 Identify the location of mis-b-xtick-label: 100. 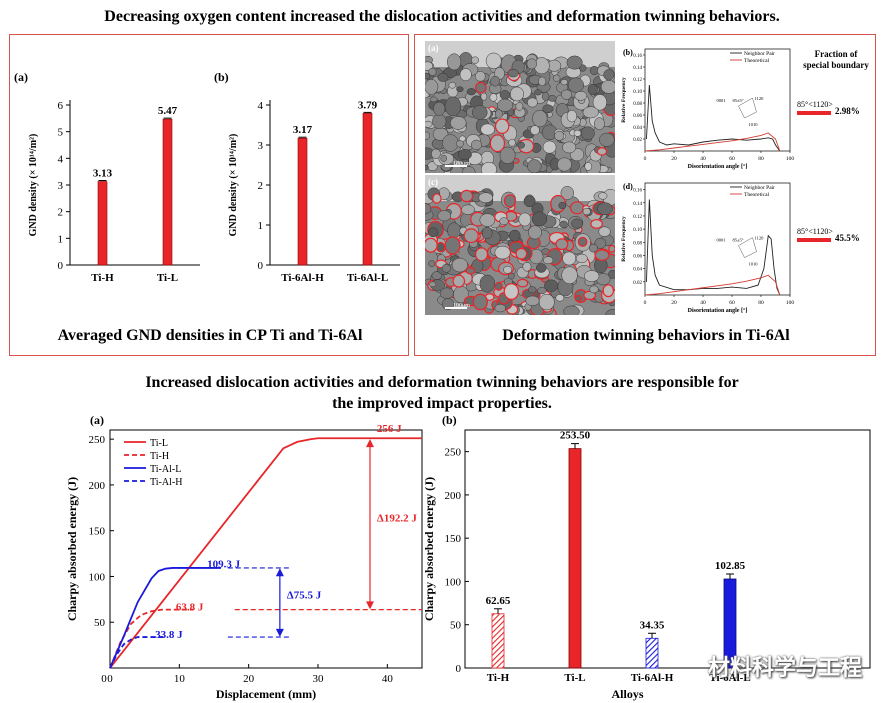
(790, 159).